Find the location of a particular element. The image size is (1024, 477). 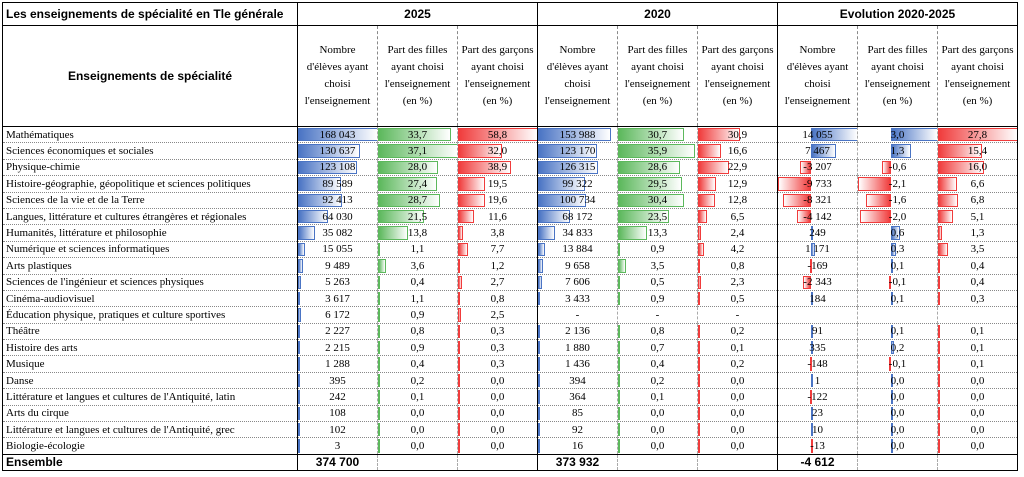

cell is located at coordinates (897, 315).